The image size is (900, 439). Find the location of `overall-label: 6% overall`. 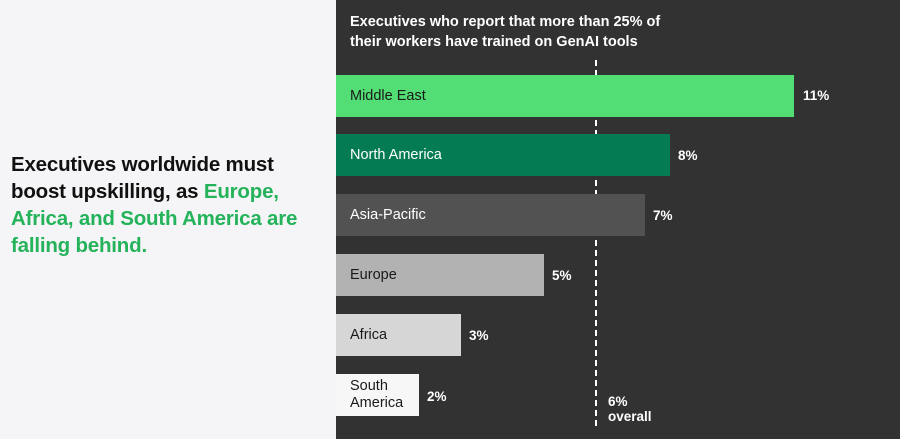

overall-label: 6% overall is located at coordinates (630, 409).